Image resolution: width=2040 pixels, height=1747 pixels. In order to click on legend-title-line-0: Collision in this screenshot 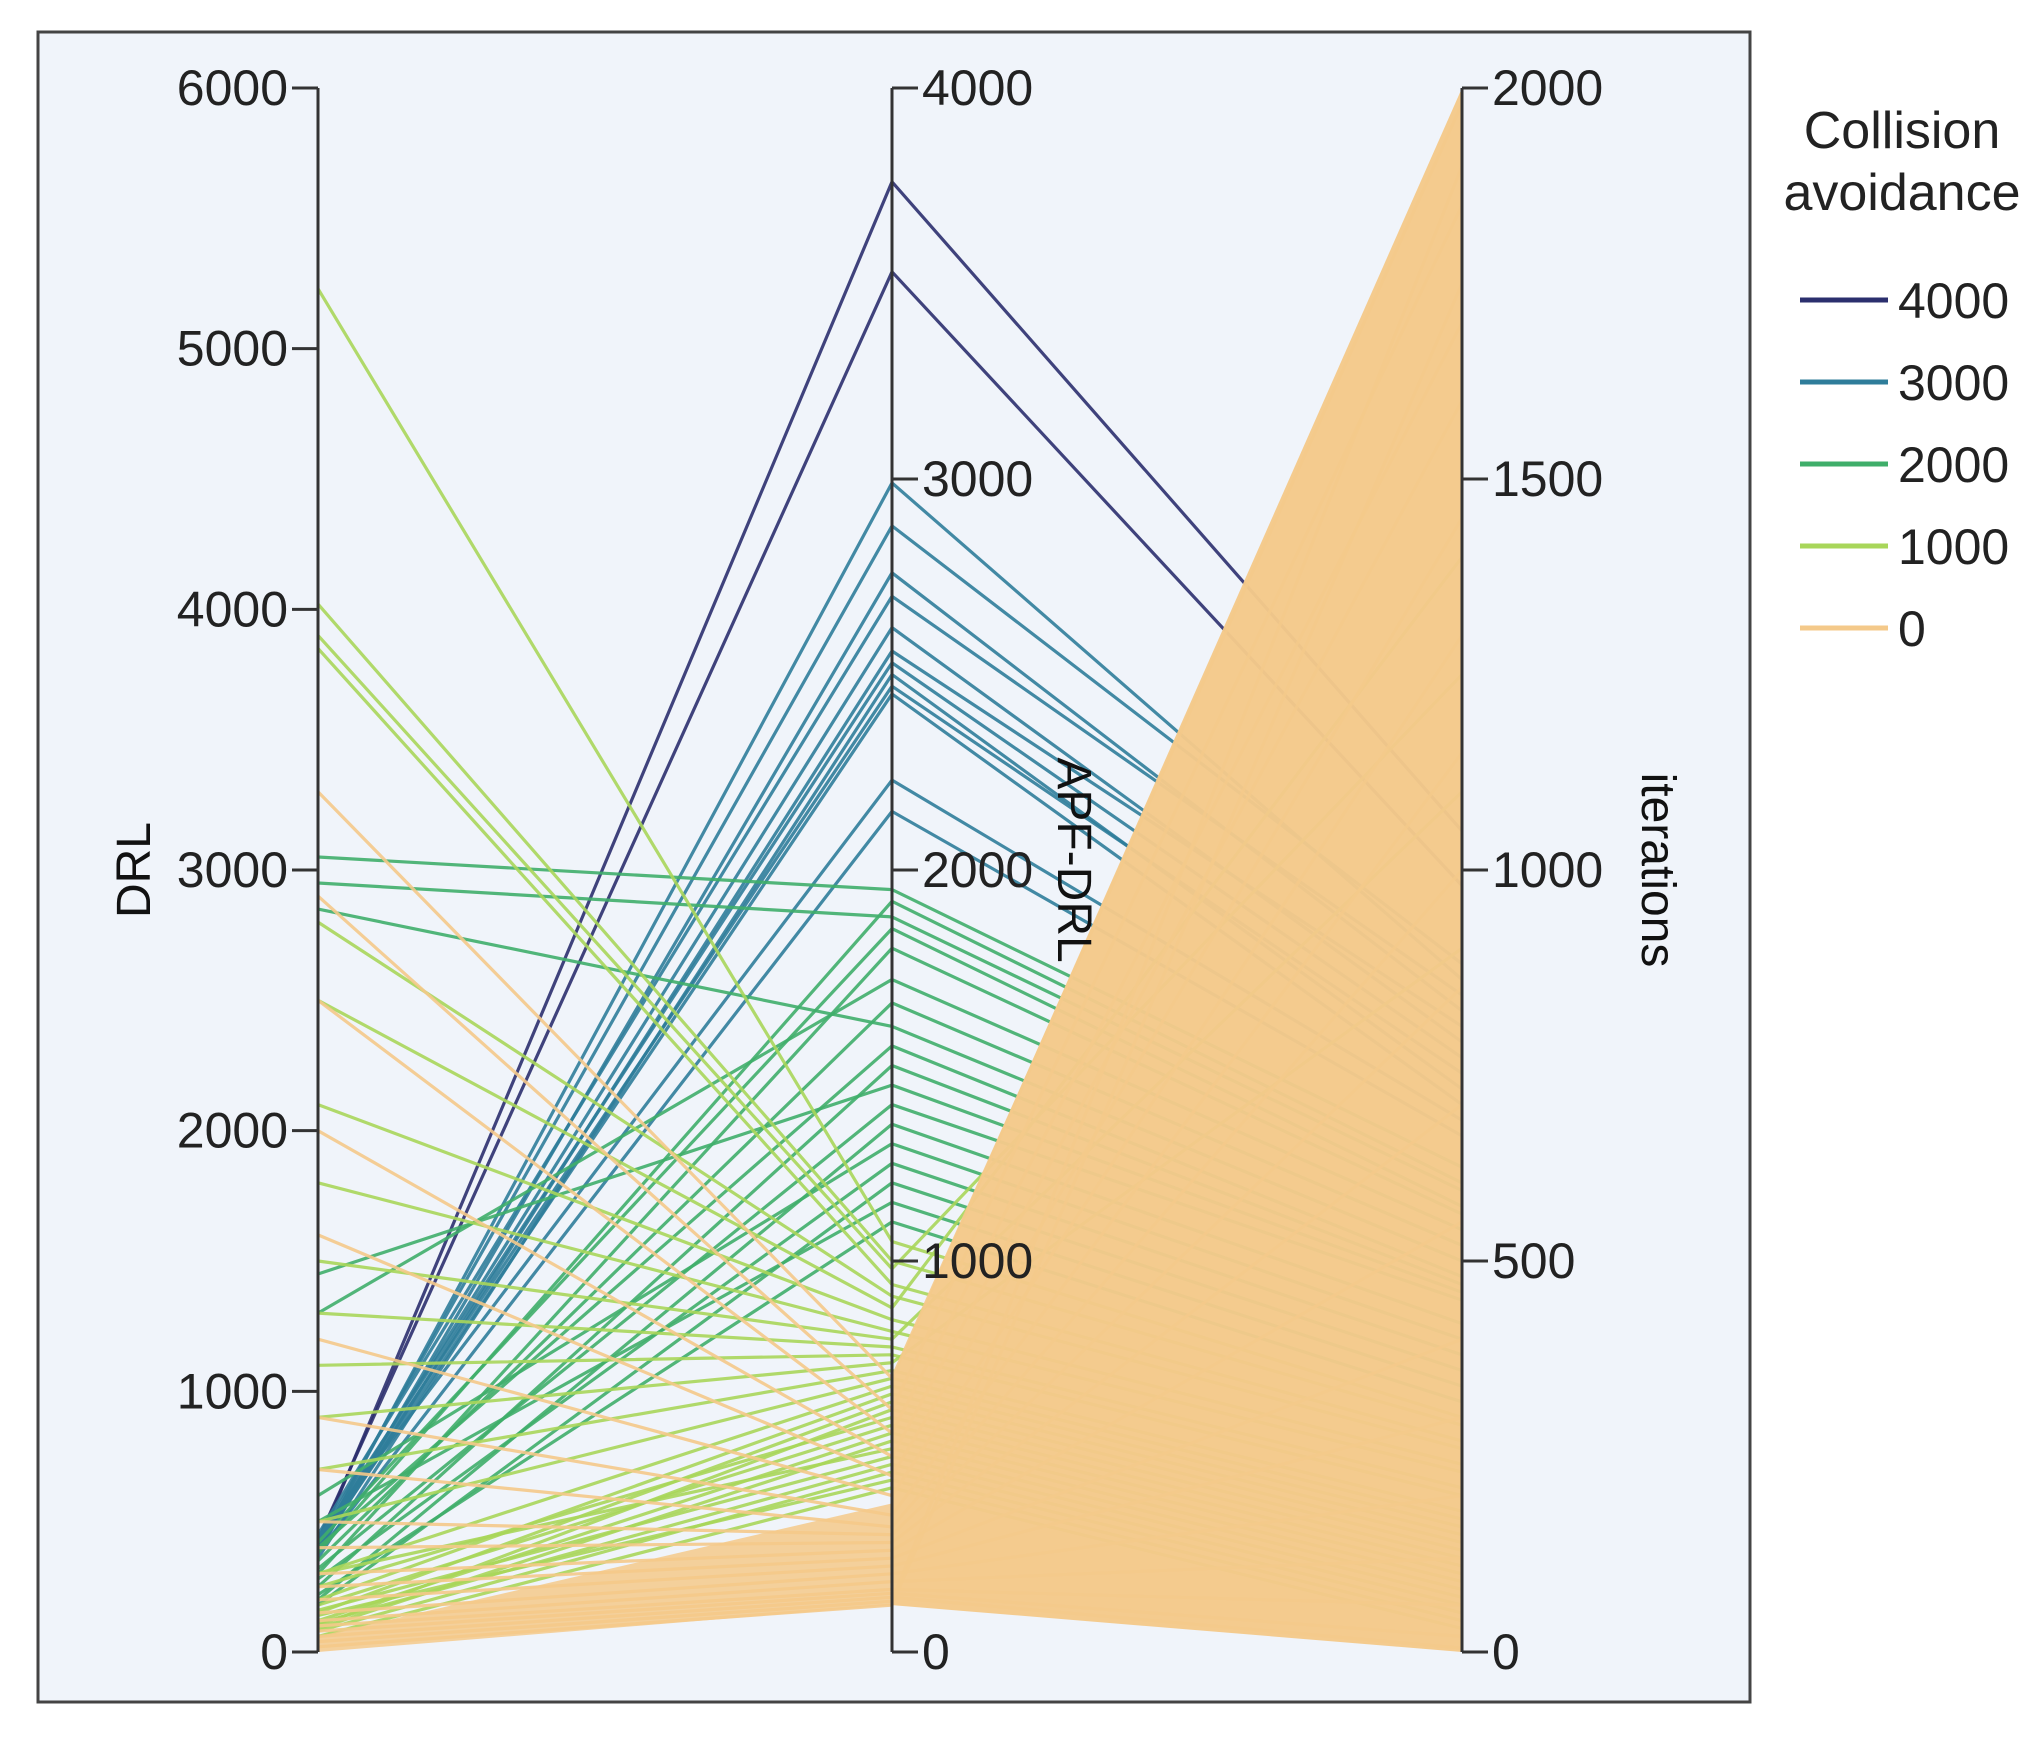, I will do `click(1902, 131)`.